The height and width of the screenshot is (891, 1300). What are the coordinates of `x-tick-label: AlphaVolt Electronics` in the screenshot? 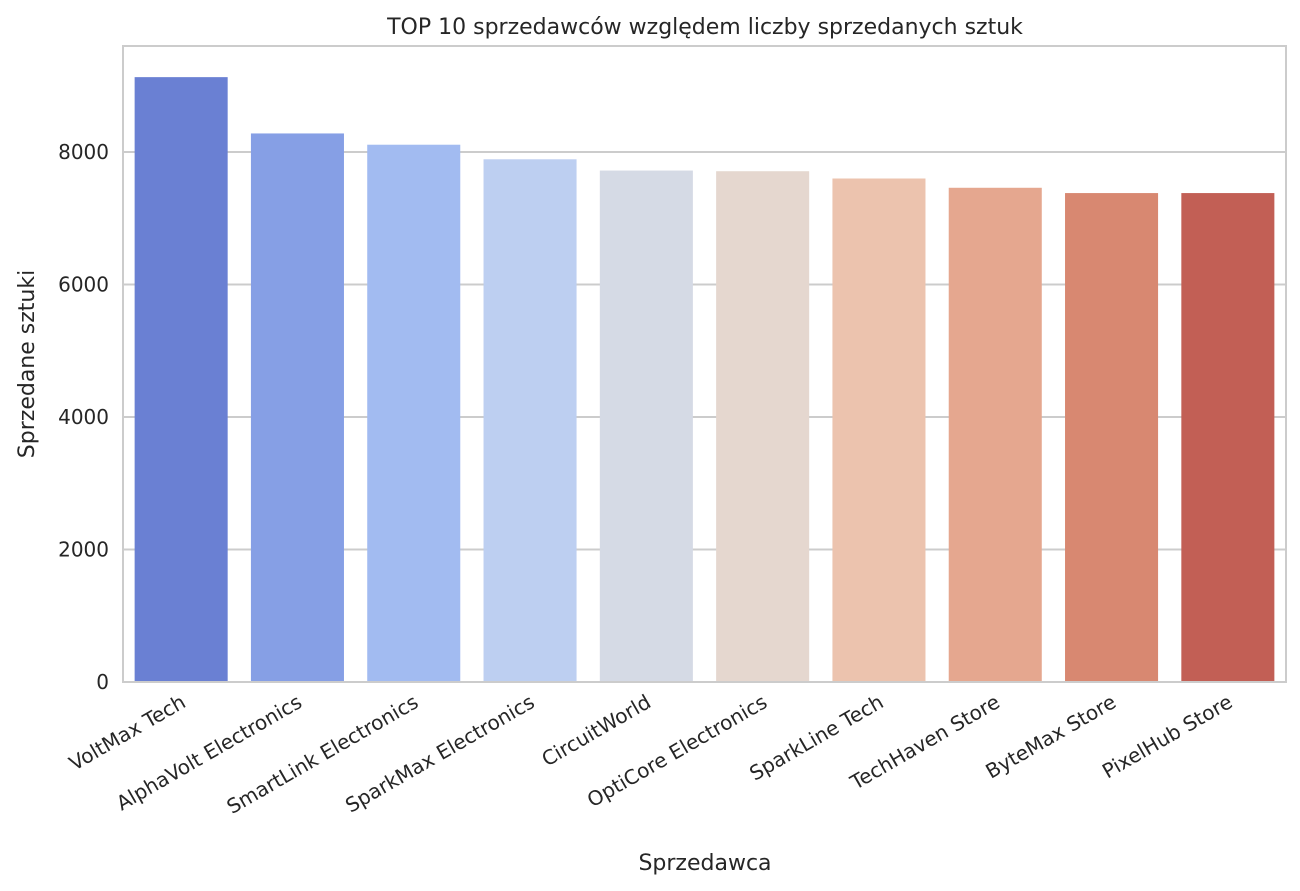 It's located at (209, 753).